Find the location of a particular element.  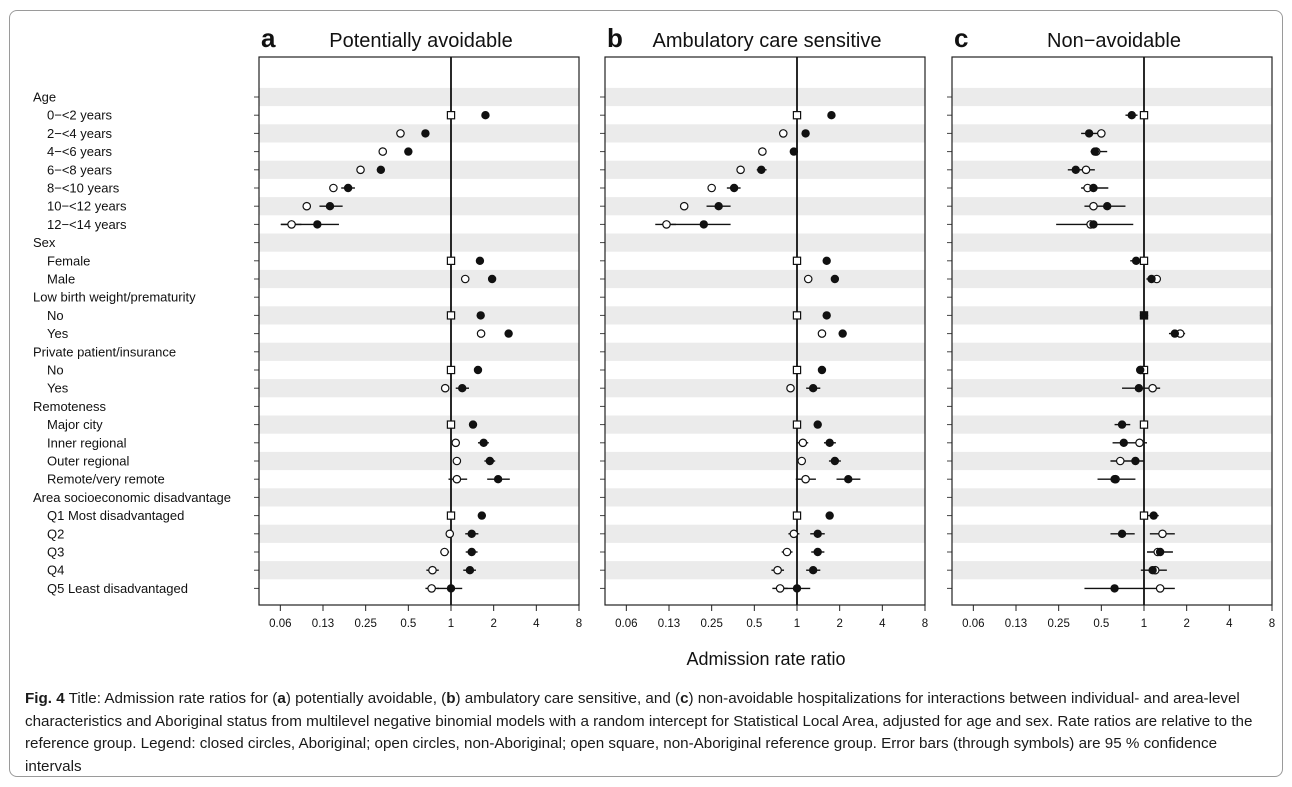

panel-letter: a is located at coordinates (268, 38).